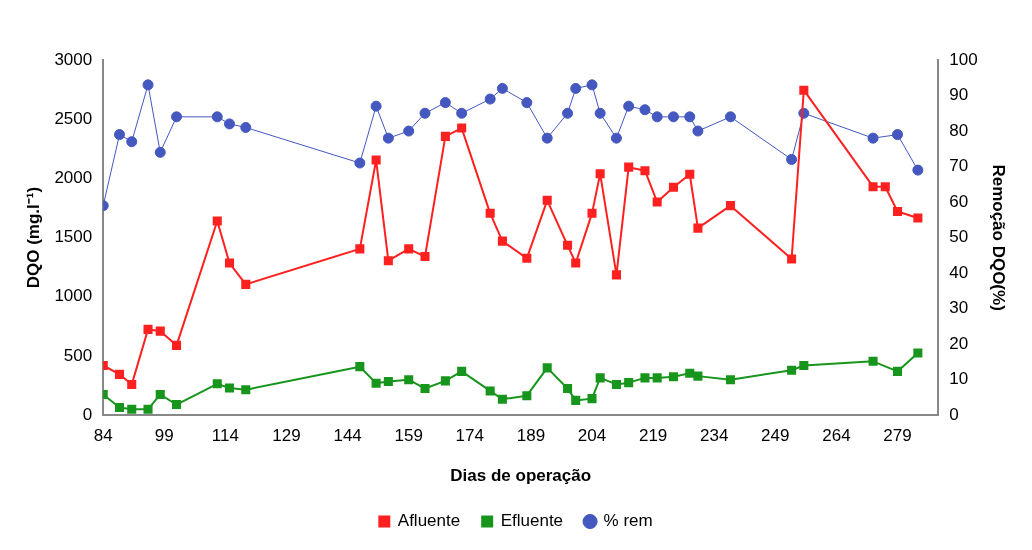  I want to click on y-tick-label: 3000, so click(73, 59).